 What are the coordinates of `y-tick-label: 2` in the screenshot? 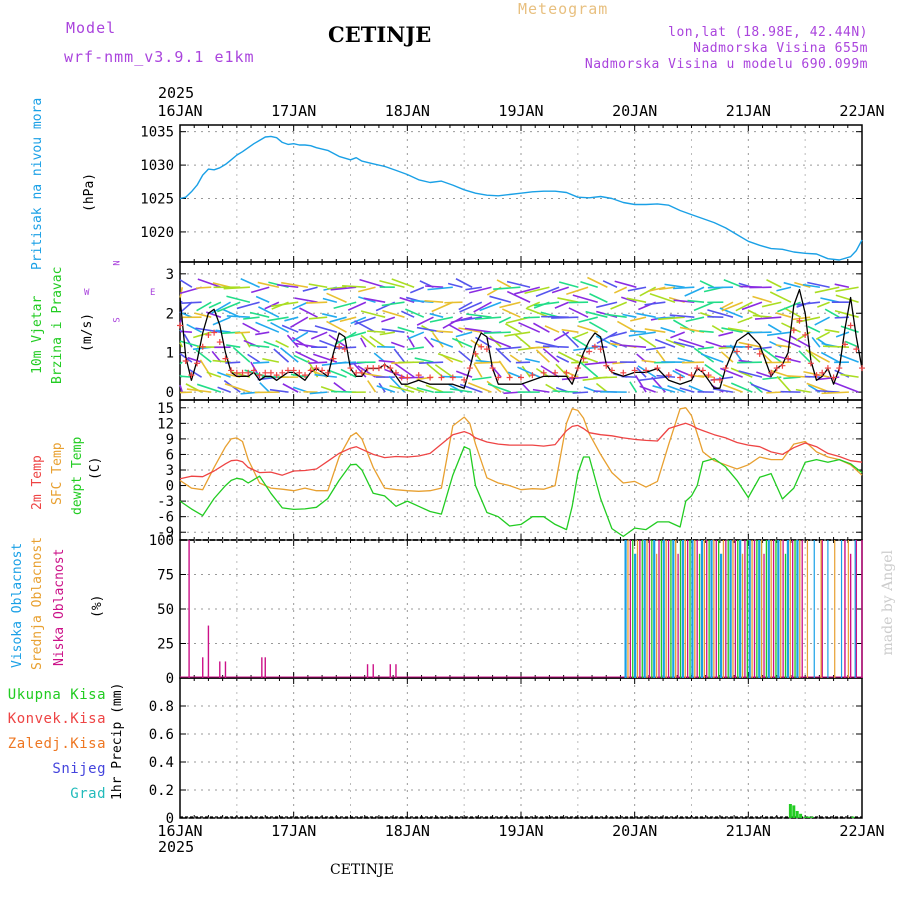 It's located at (170, 314).